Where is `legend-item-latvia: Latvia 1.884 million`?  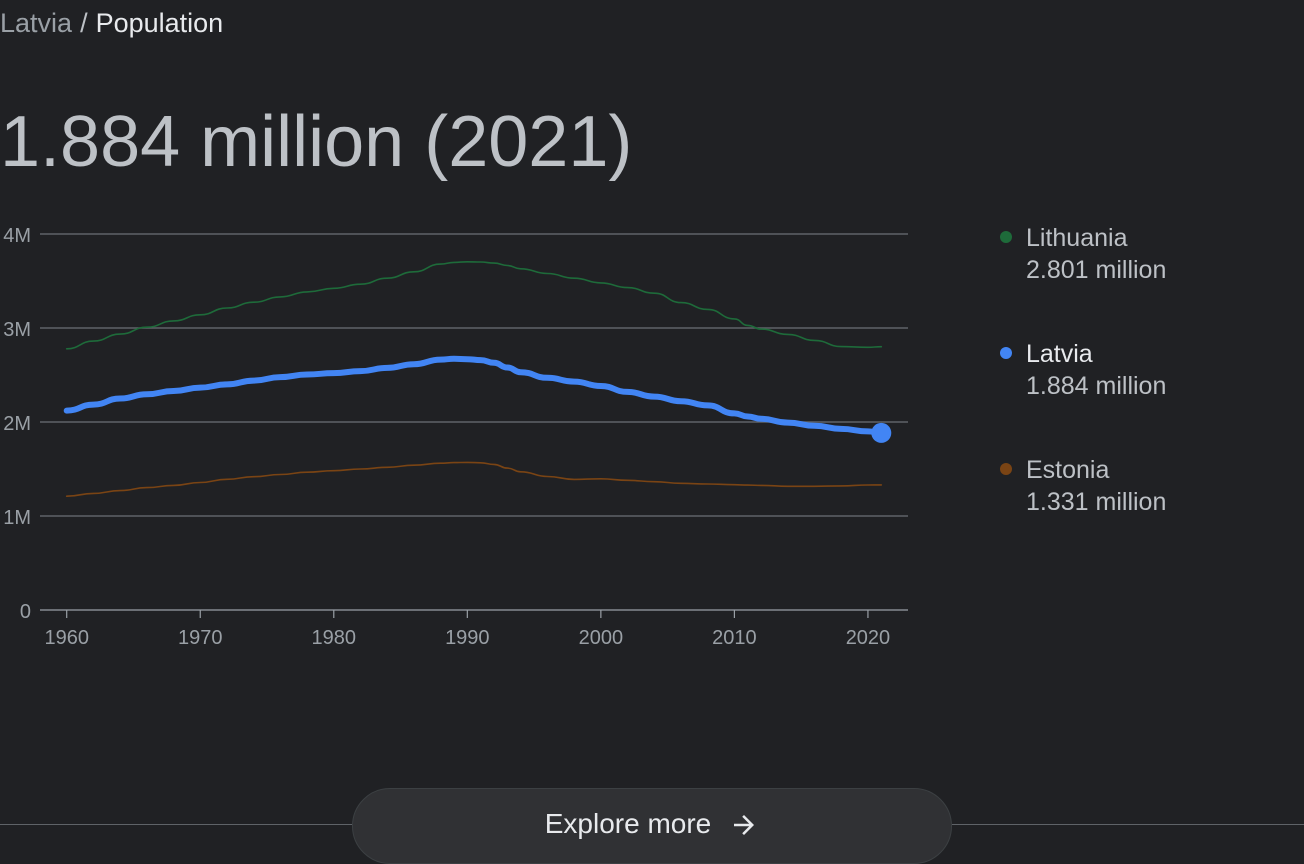
legend-item-latvia: Latvia 1.884 million is located at coordinates (1146, 396).